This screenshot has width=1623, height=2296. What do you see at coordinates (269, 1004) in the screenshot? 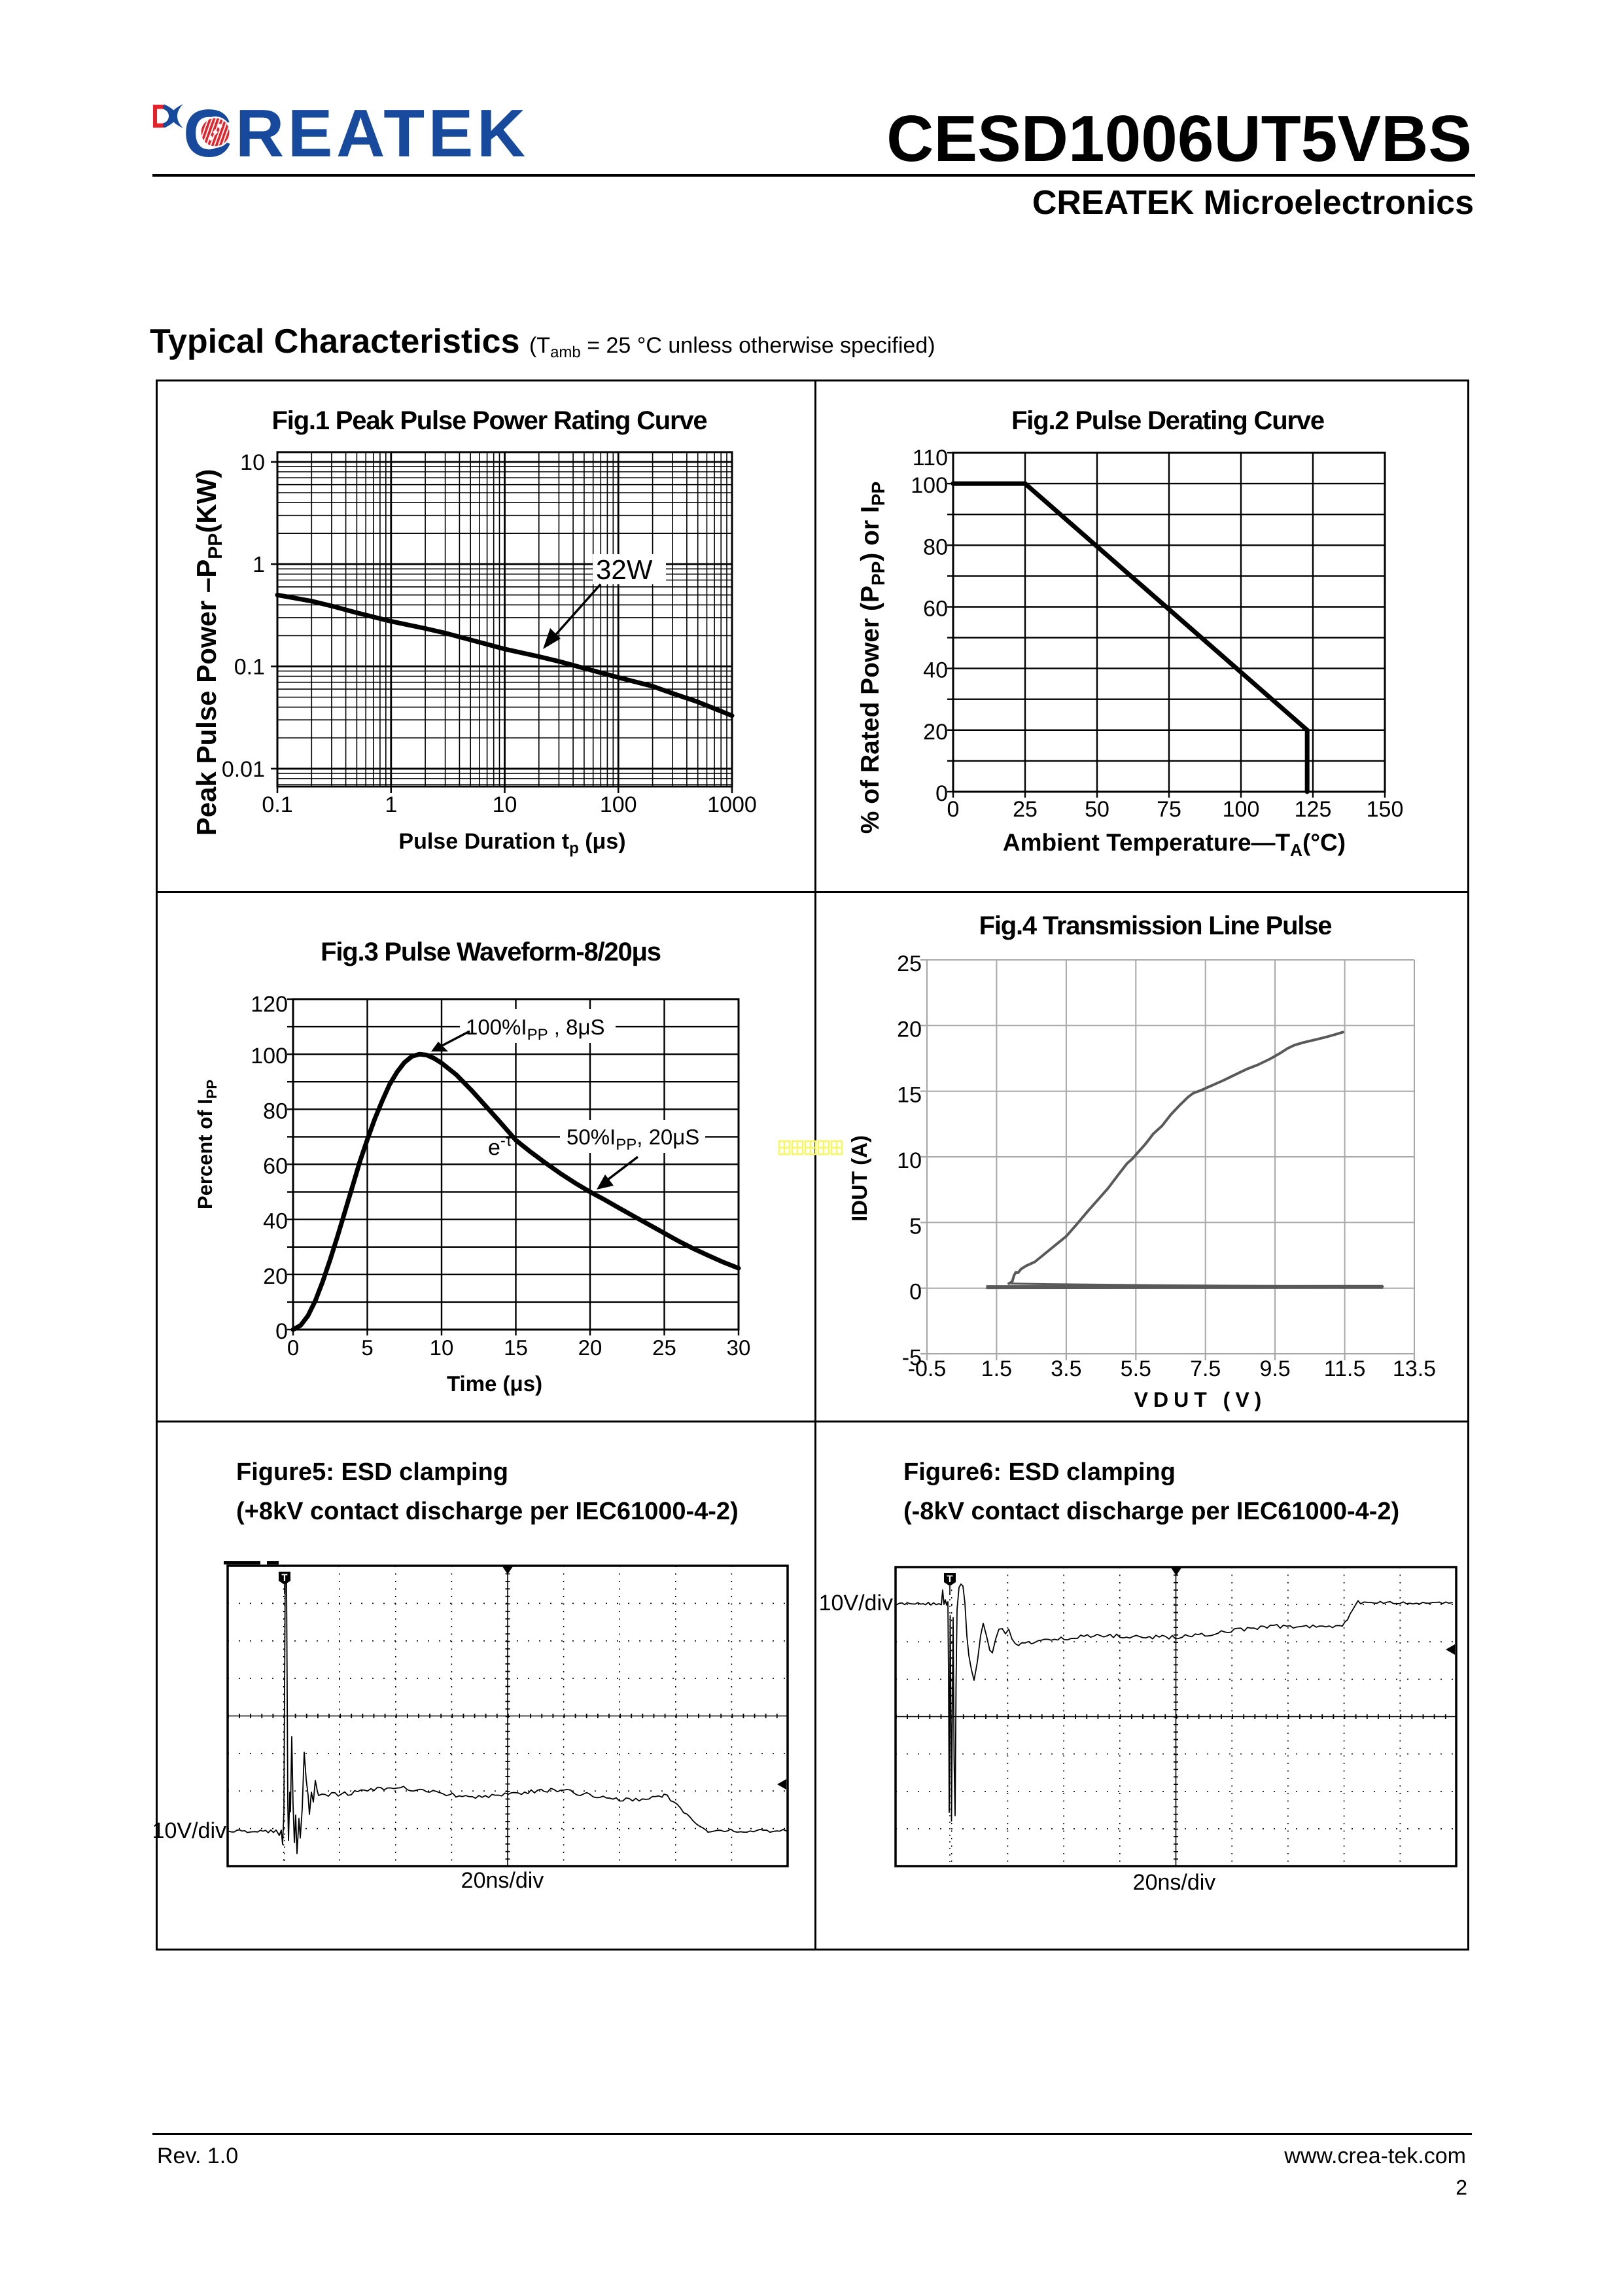
I see `svg-text: 120` at bounding box center [269, 1004].